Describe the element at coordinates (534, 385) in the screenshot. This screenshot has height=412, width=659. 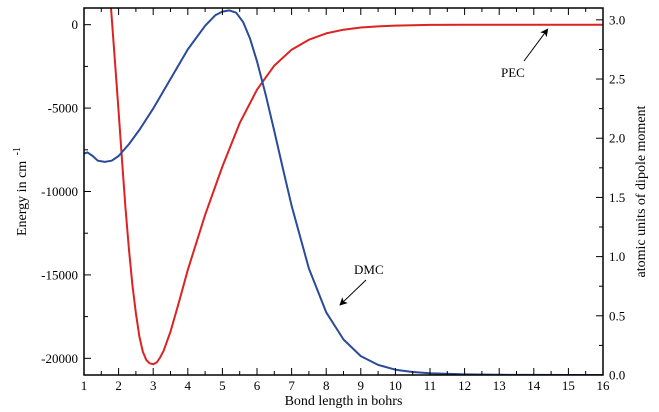
I see `x-tick-label: 14` at that location.